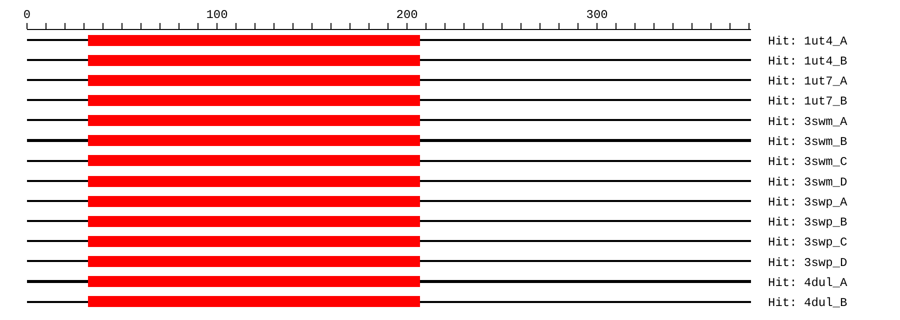 Image resolution: width=900 pixels, height=320 pixels. What do you see at coordinates (808, 182) in the screenshot?
I see `y-tick-label: Hit: 3swm_D` at bounding box center [808, 182].